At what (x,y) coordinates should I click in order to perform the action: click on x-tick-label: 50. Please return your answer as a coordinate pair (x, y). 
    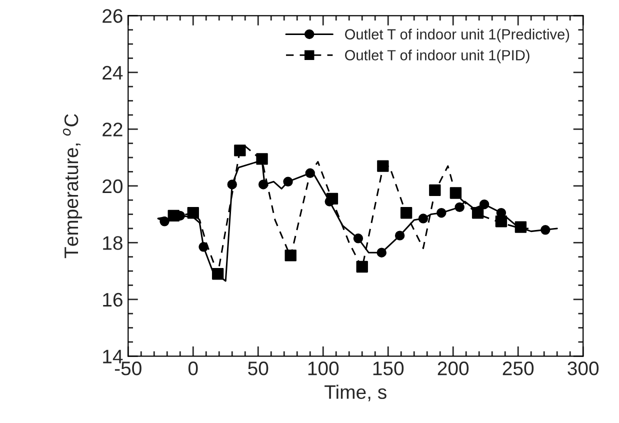
    Looking at the image, I should click on (258, 369).